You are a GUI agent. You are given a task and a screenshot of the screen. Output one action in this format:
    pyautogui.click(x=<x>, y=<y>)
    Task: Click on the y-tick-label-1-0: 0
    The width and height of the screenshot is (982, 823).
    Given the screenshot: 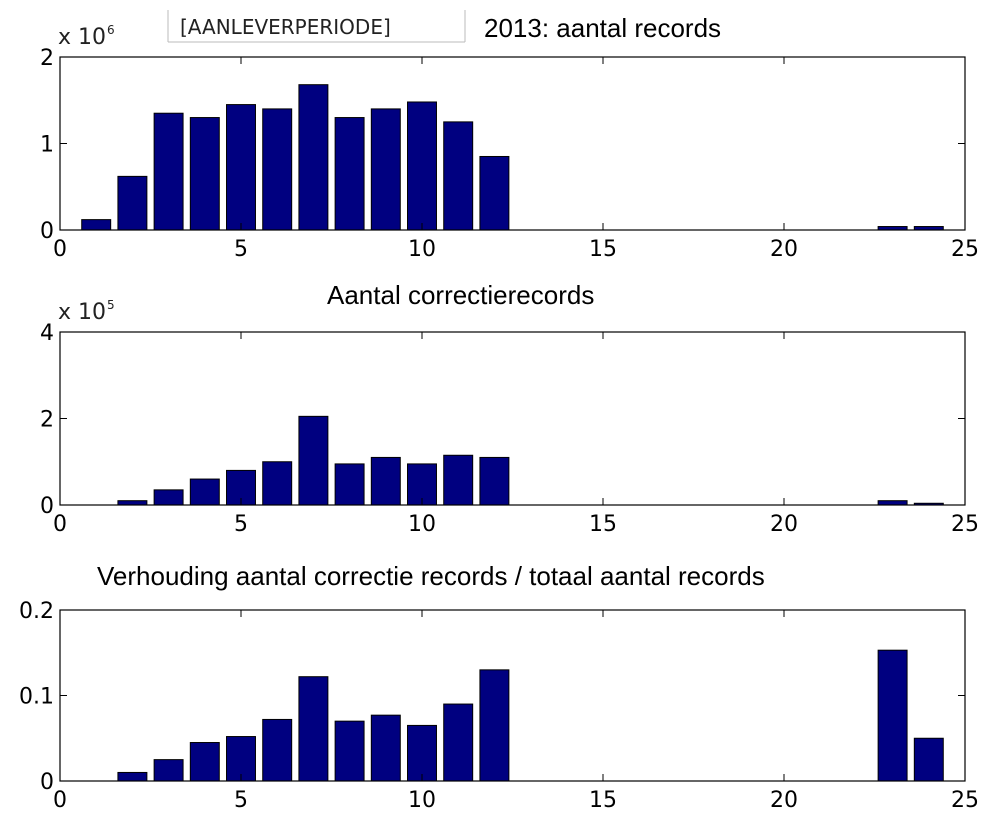 What is the action you would take?
    pyautogui.click(x=47, y=506)
    